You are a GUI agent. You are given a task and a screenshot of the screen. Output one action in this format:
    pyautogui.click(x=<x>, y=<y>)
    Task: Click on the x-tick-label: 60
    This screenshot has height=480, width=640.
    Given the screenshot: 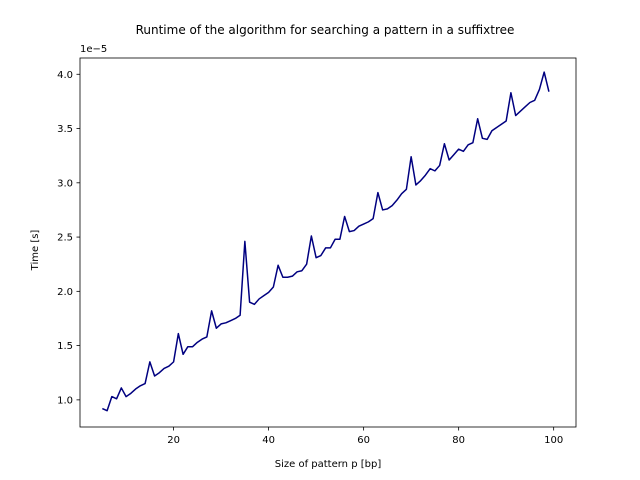 What is the action you would take?
    pyautogui.click(x=363, y=440)
    